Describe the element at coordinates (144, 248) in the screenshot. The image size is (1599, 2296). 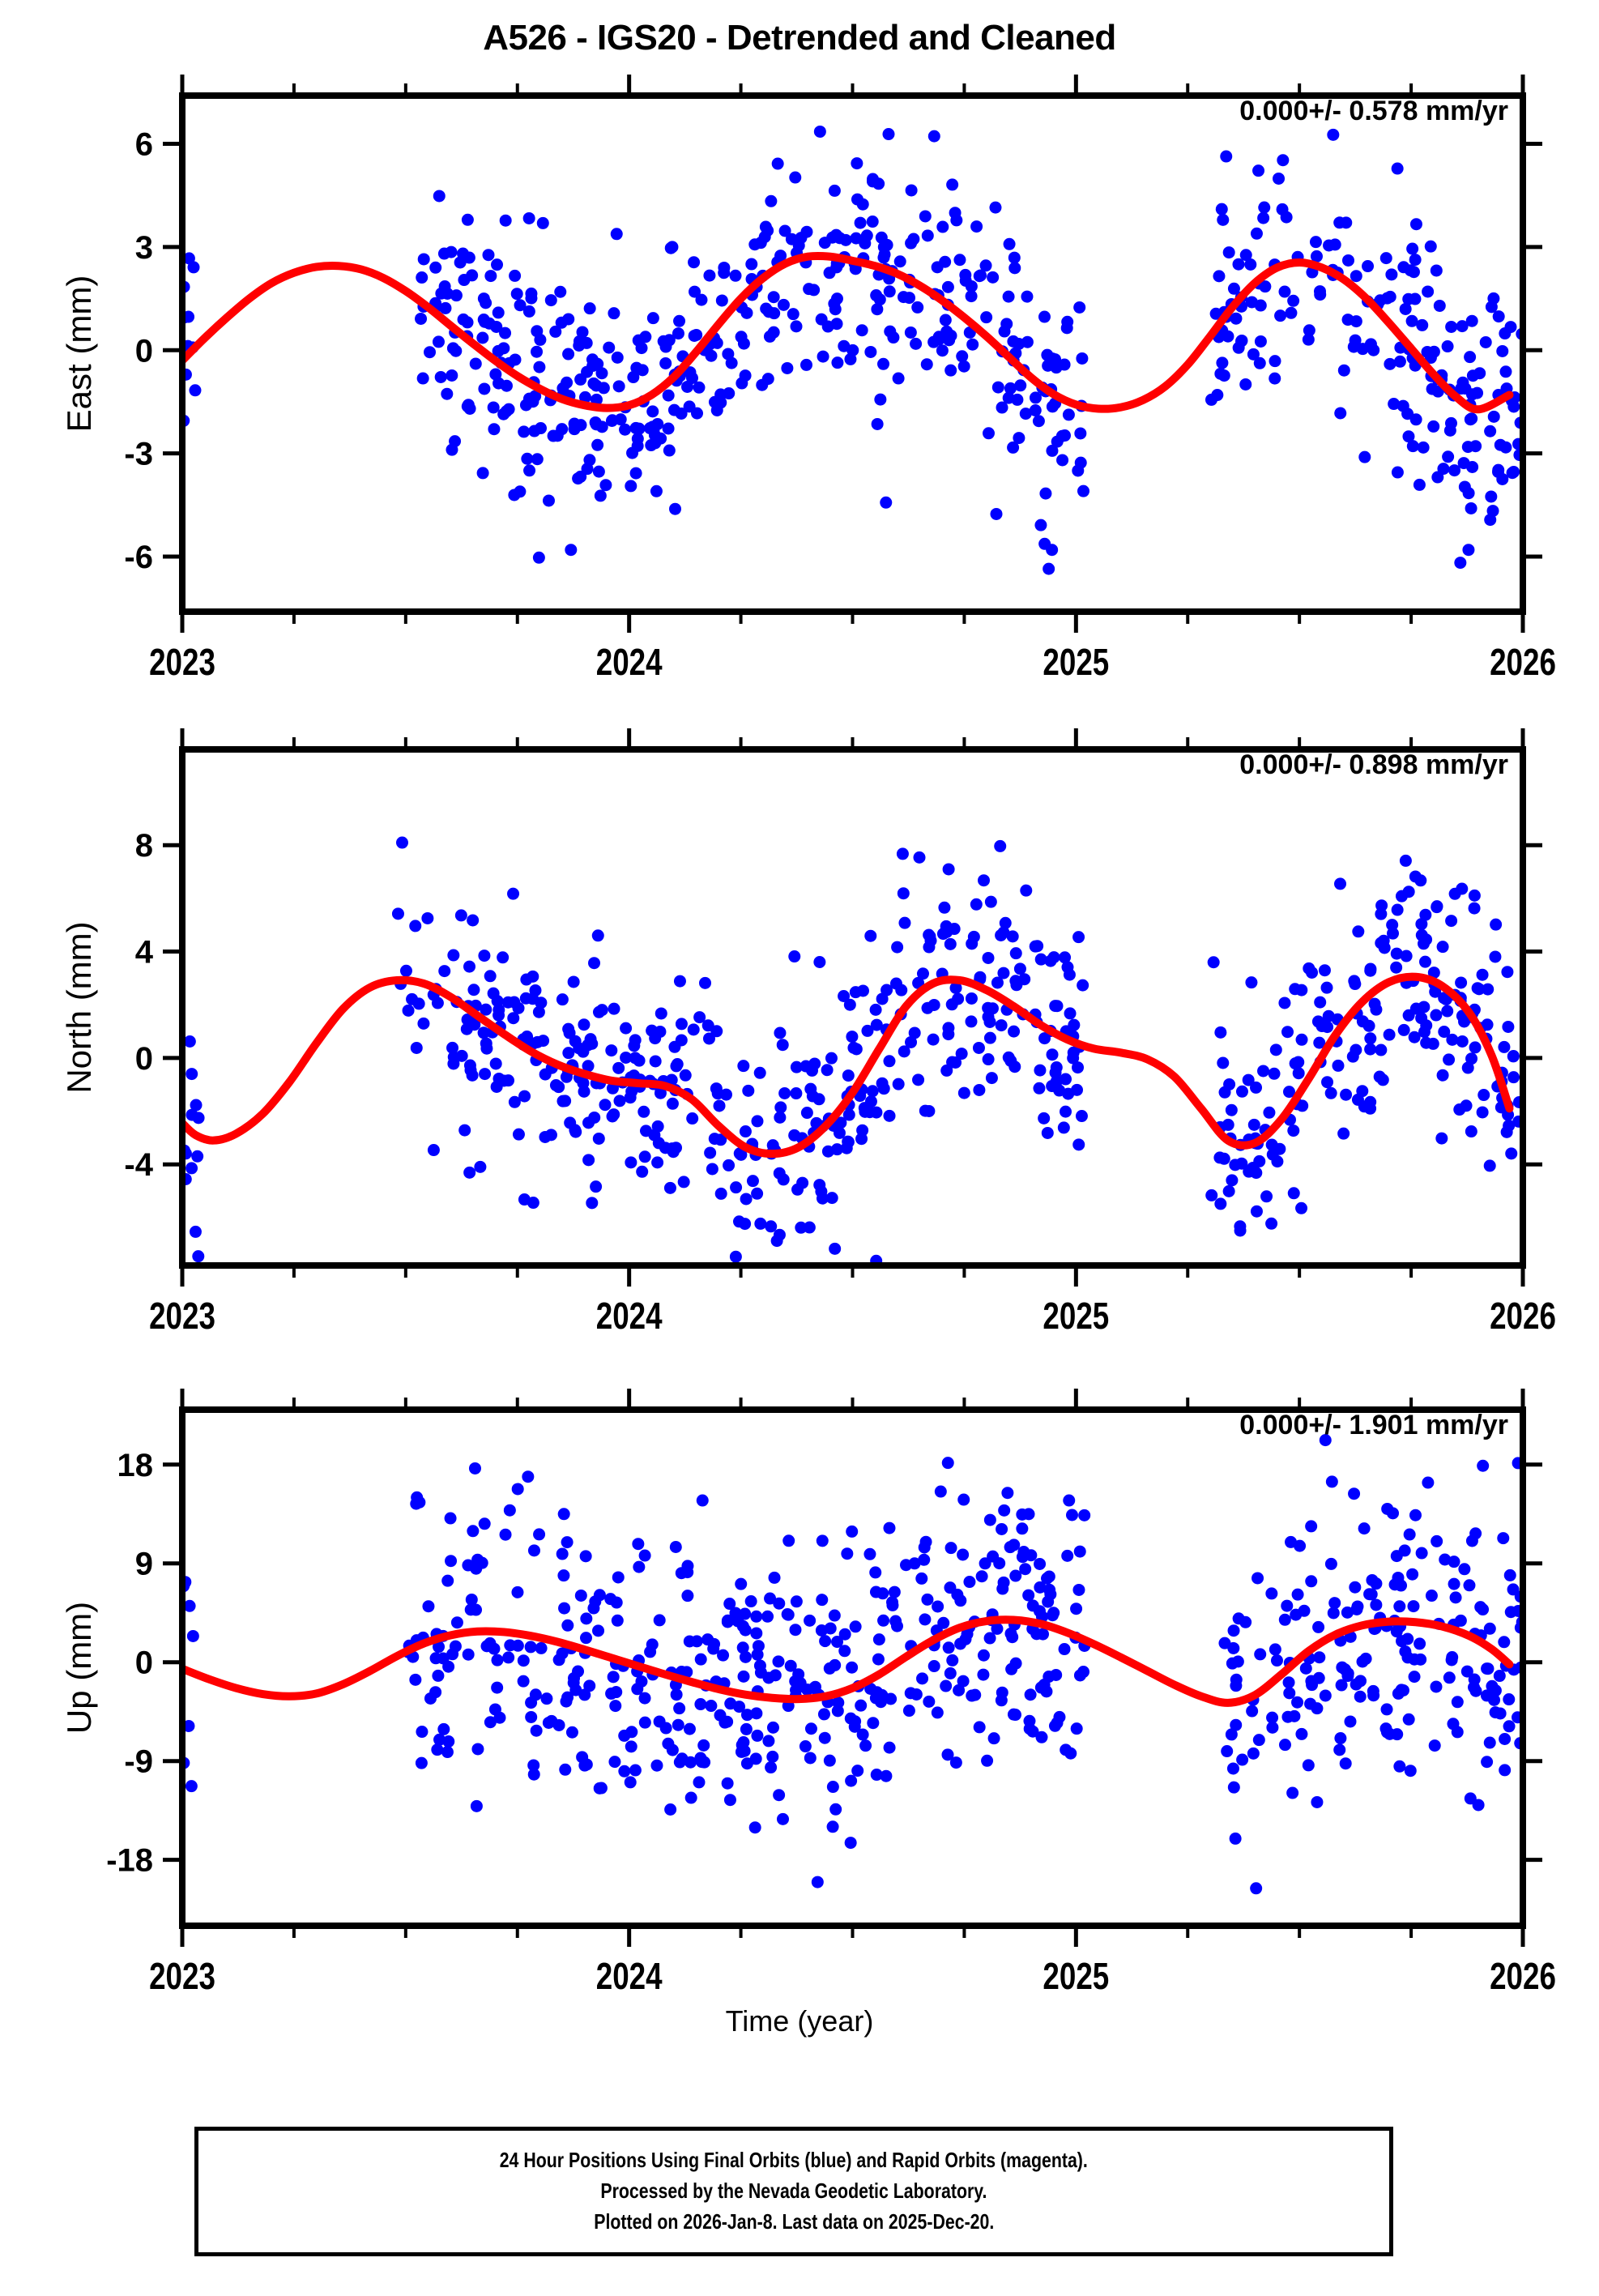
I see `y-tick-label: 3` at that location.